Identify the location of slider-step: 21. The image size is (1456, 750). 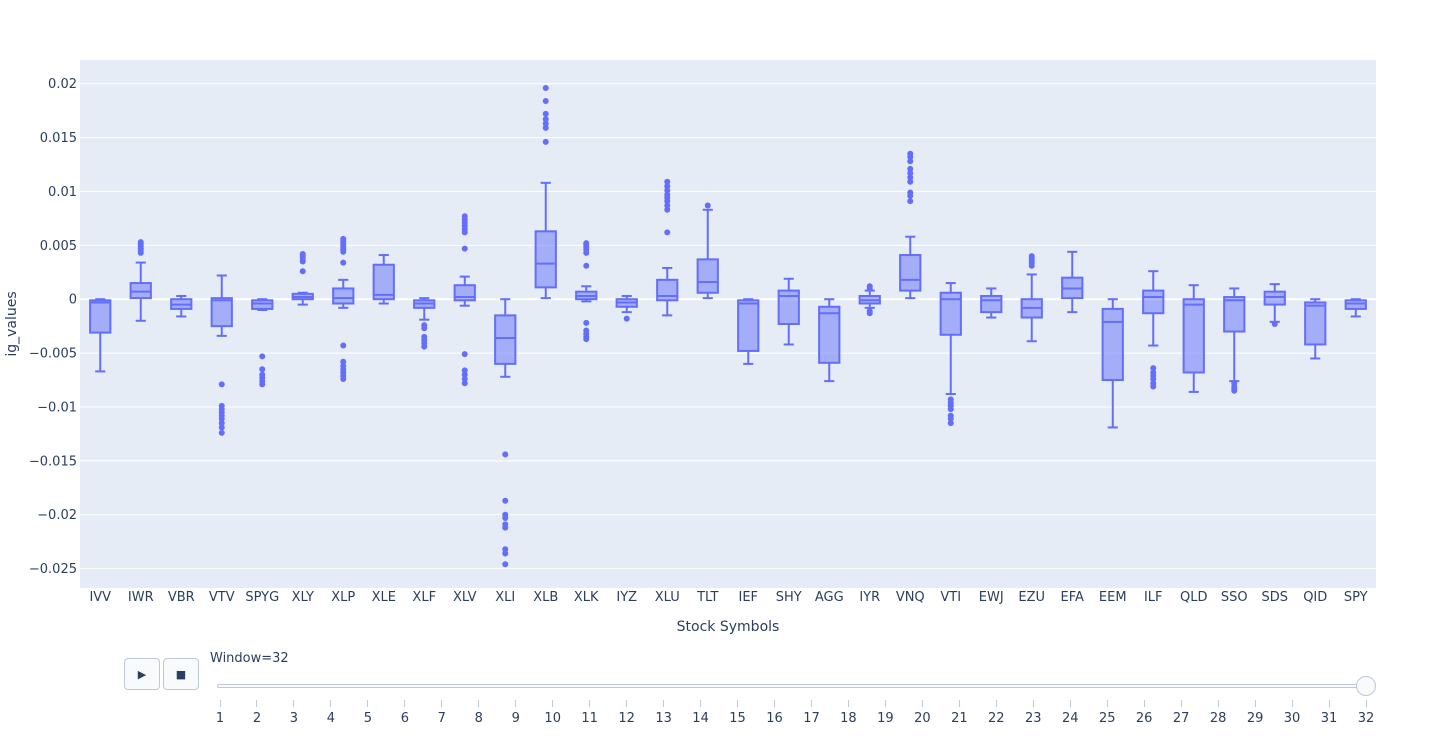
(959, 713).